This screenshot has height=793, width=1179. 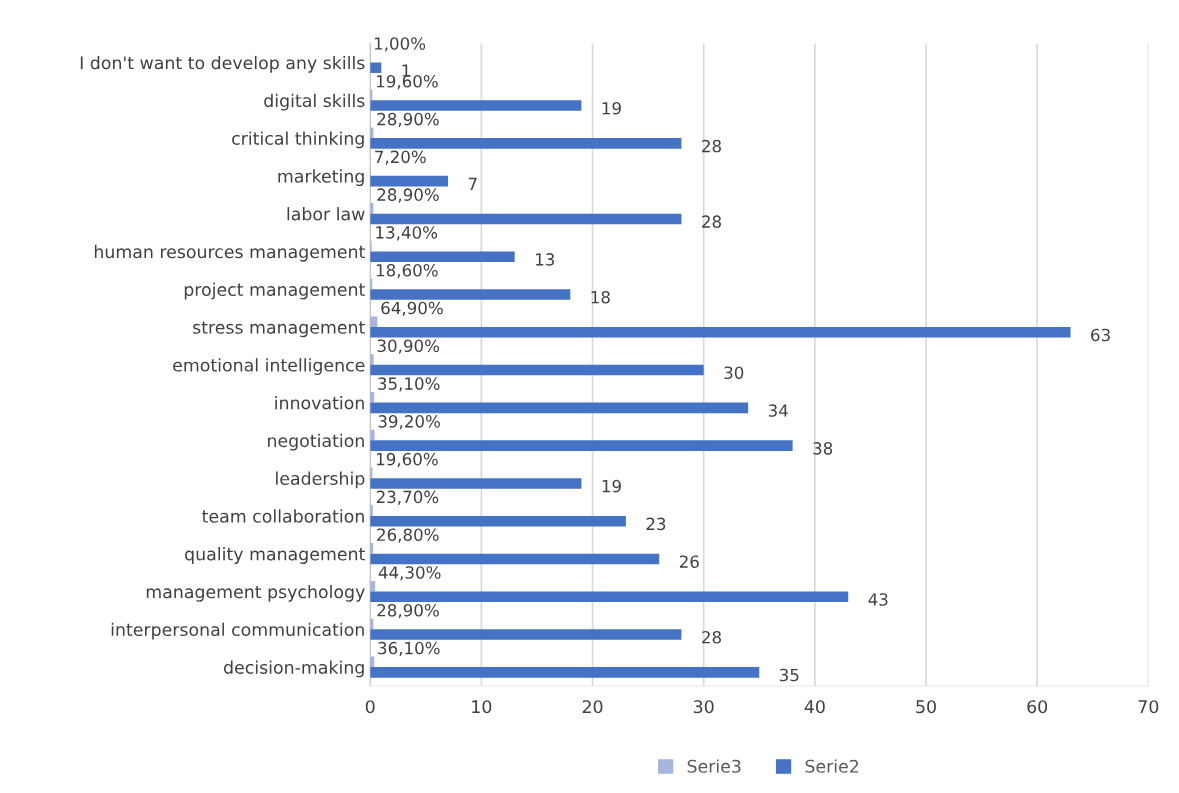 I want to click on y-tick-label: emotional intelligence, so click(x=269, y=366).